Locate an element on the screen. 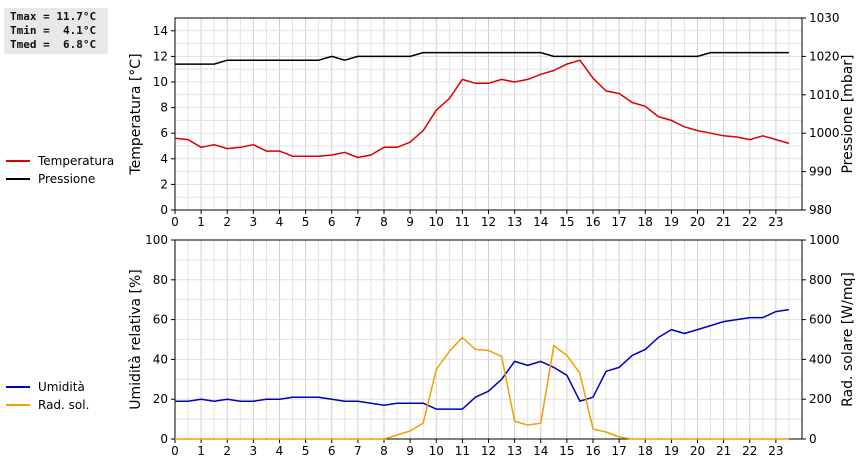 Image resolution: width=860 pixels, height=460 pixels. y-right-tick-label: 1030 is located at coordinates (824, 18).